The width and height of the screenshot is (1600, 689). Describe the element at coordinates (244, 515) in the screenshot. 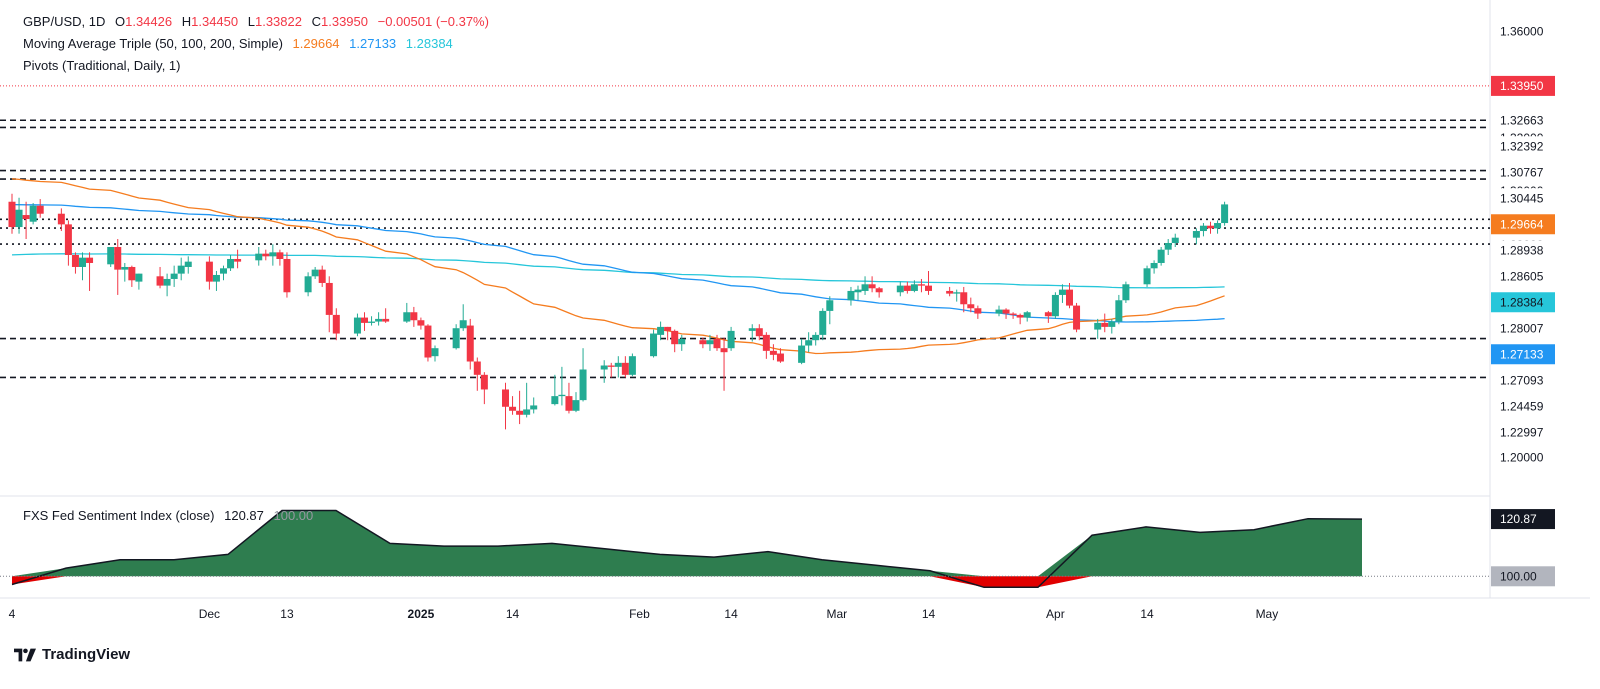

I see `indicator-value: 120.87` at that location.